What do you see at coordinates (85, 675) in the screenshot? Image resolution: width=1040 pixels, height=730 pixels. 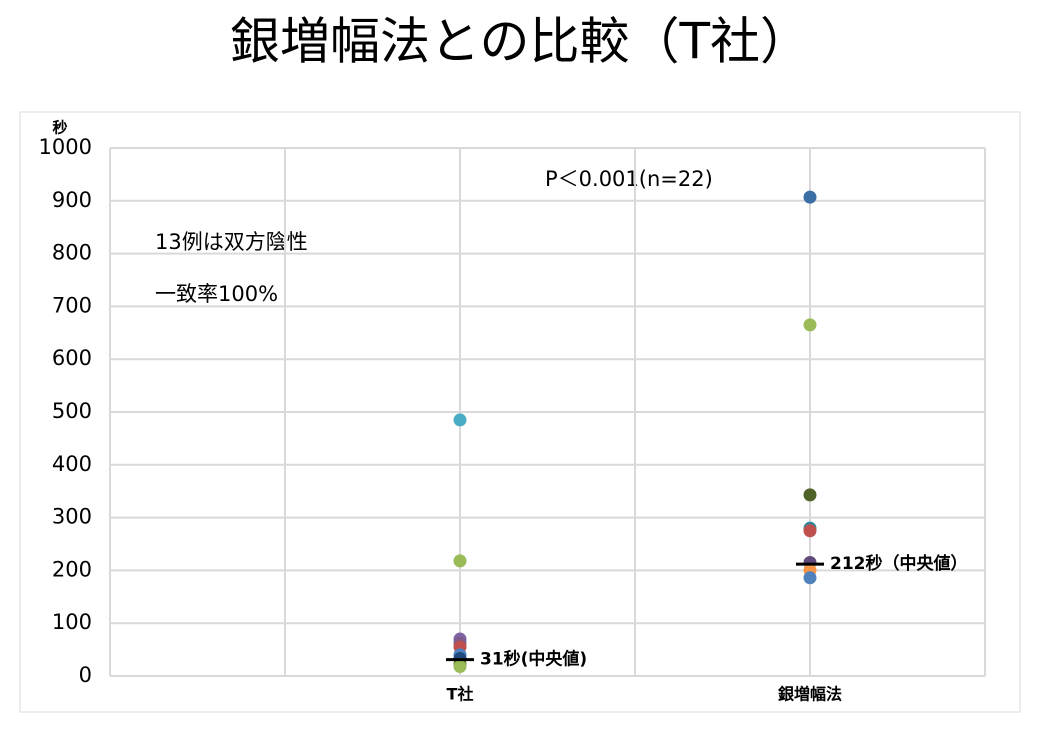 I see `y-tick-label: 0` at bounding box center [85, 675].